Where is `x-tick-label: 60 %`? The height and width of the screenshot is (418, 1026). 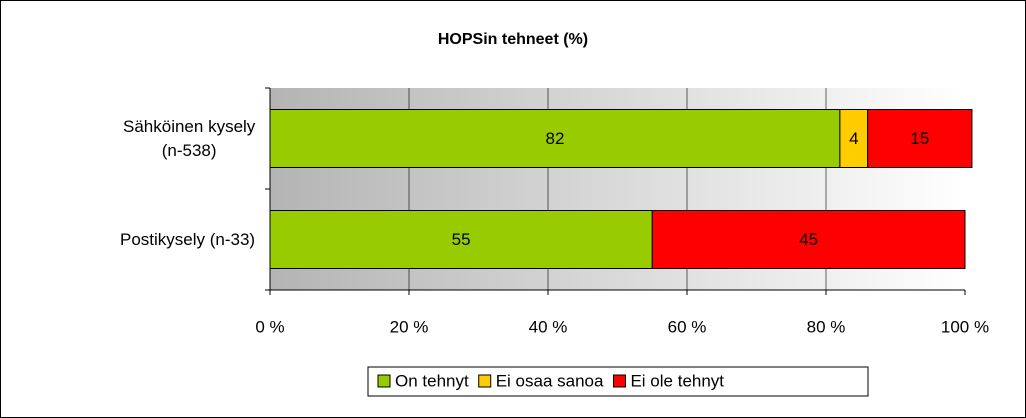
x-tick-label: 60 % is located at coordinates (687, 326).